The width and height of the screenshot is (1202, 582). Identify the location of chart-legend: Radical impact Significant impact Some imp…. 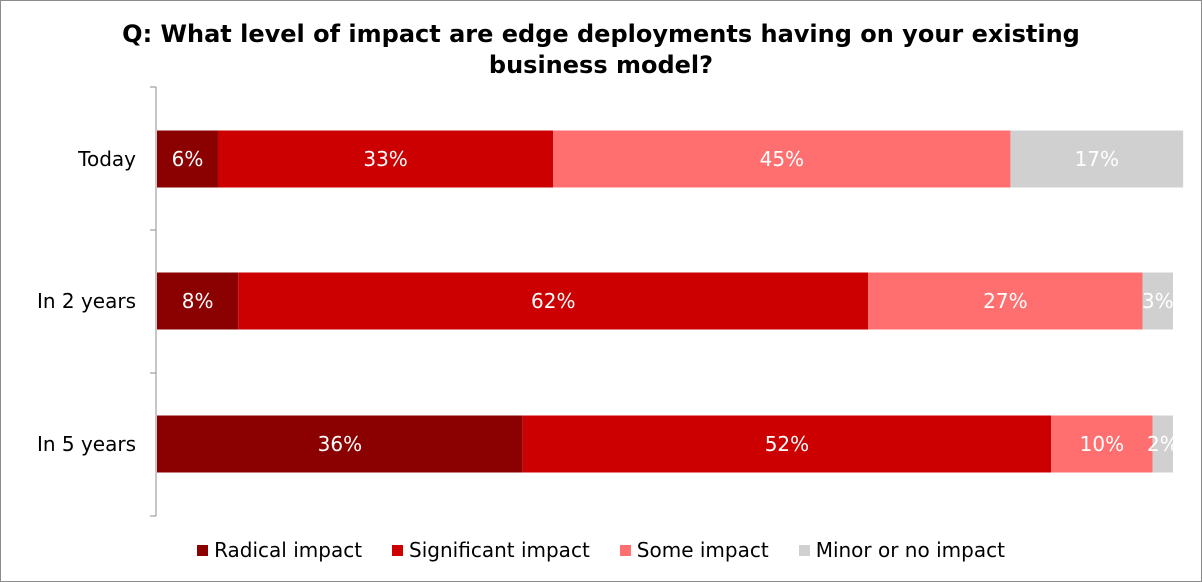
(601, 550).